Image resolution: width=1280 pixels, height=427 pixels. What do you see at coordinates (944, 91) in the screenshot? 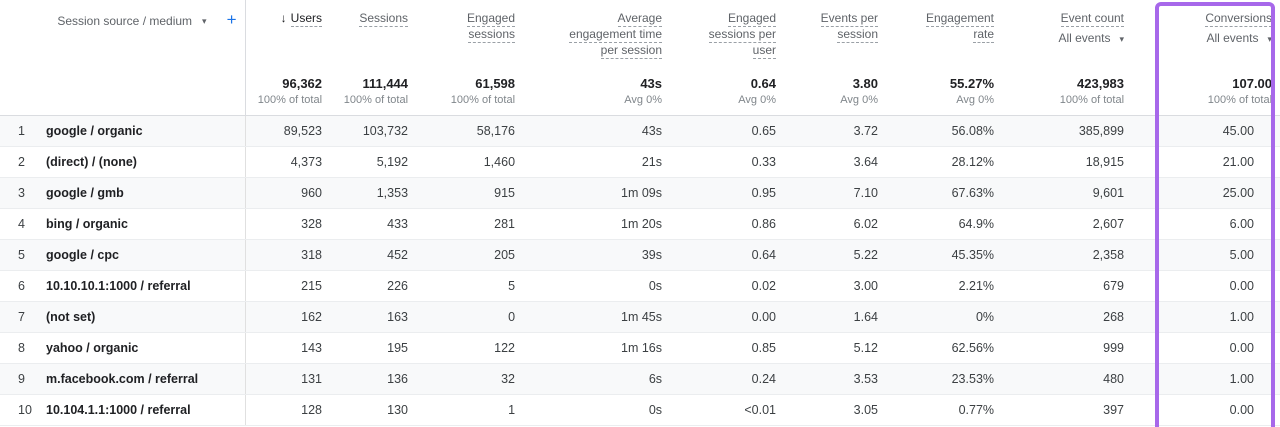
I see `total-engagement-rate: 55.27% Avg 0%` at bounding box center [944, 91].